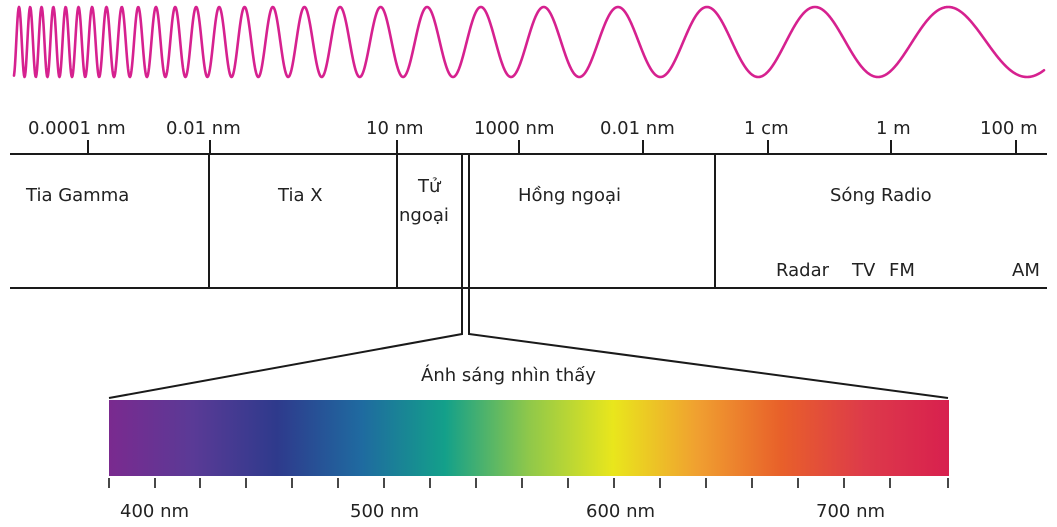 This screenshot has width=1057, height=527. Describe the element at coordinates (395, 128) in the screenshot. I see `scale-label-2: 10 nm` at that location.